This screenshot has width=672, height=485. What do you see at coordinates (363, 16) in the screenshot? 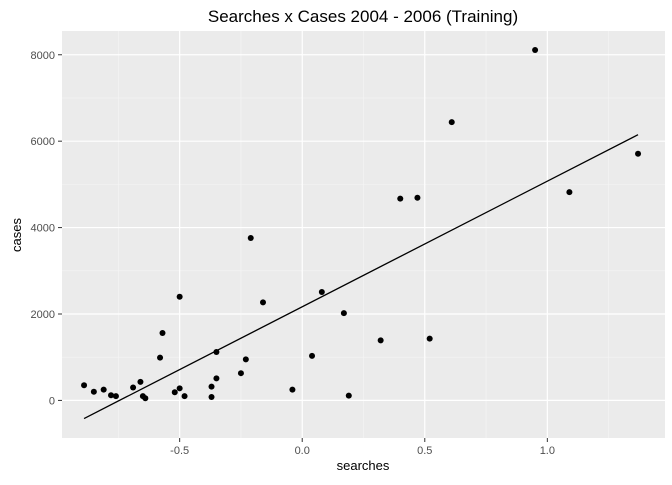
I see `chart-title: Searches x Cases 2004 - 2006 (Training)` at bounding box center [363, 16].